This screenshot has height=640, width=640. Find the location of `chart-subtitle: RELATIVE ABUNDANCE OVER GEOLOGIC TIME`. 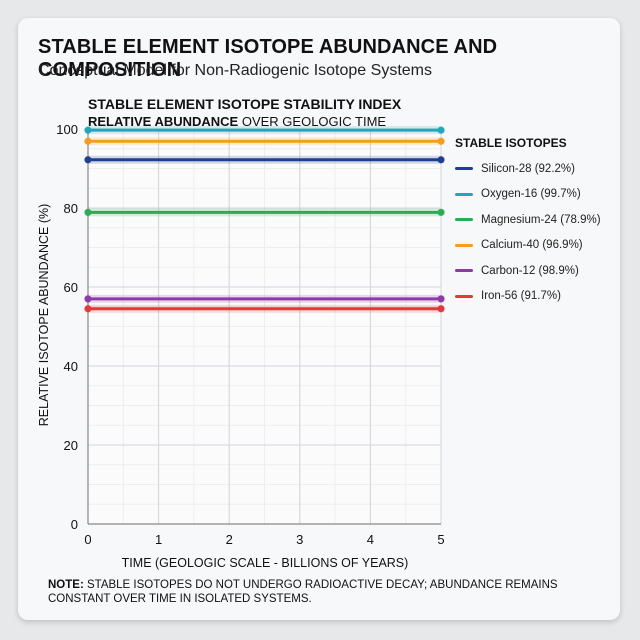

chart-subtitle: RELATIVE ABUNDANCE OVER GEOLOGIC TIME is located at coordinates (237, 121).